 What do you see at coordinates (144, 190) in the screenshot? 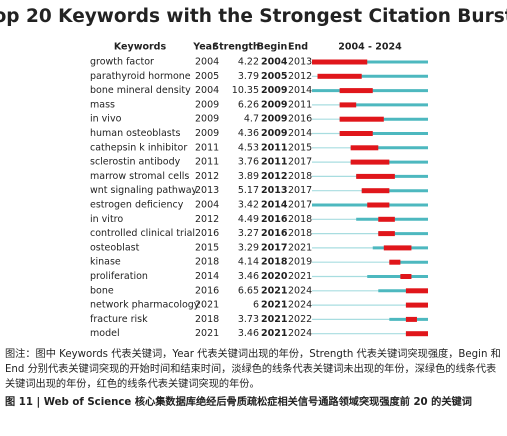
I see `keyword: wnt signaling pathway` at bounding box center [144, 190].